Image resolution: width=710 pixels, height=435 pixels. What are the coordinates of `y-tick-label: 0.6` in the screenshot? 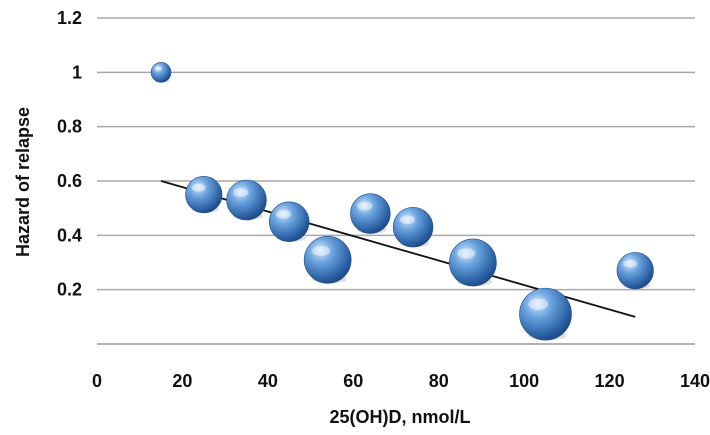 It's located at (69, 181).